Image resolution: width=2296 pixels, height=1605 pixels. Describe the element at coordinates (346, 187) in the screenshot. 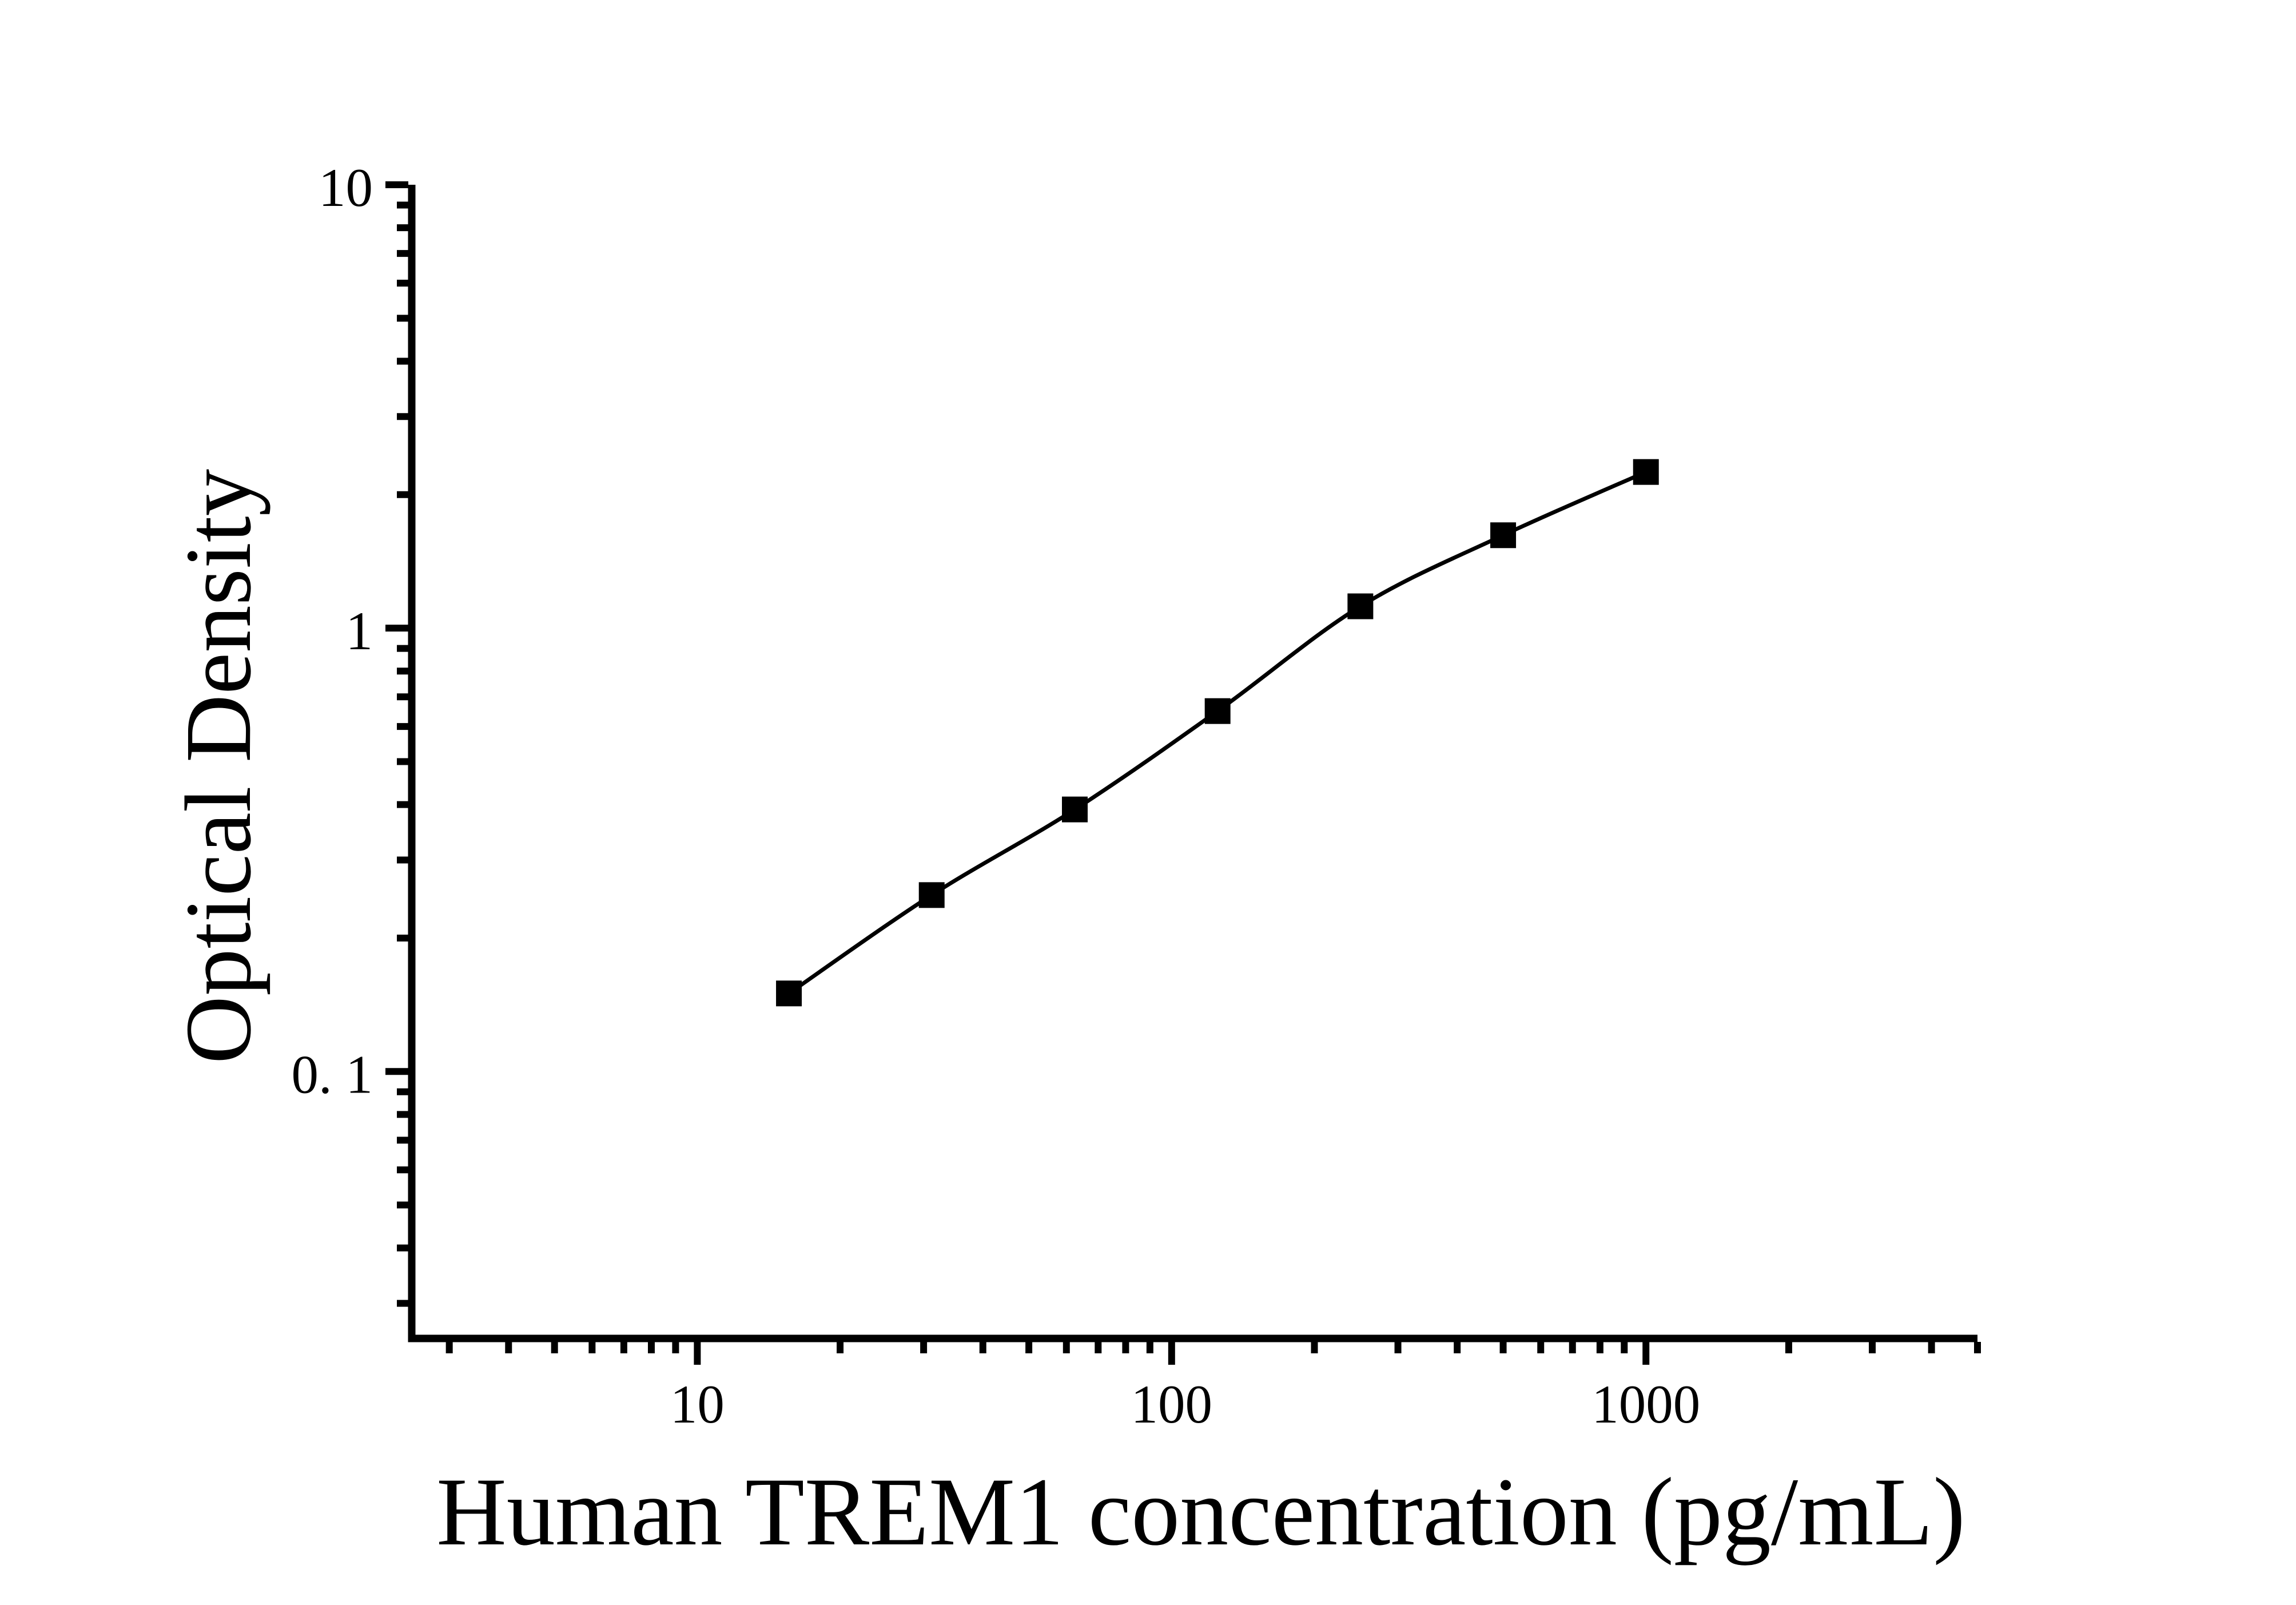

I see `y-tick-label: 10` at that location.